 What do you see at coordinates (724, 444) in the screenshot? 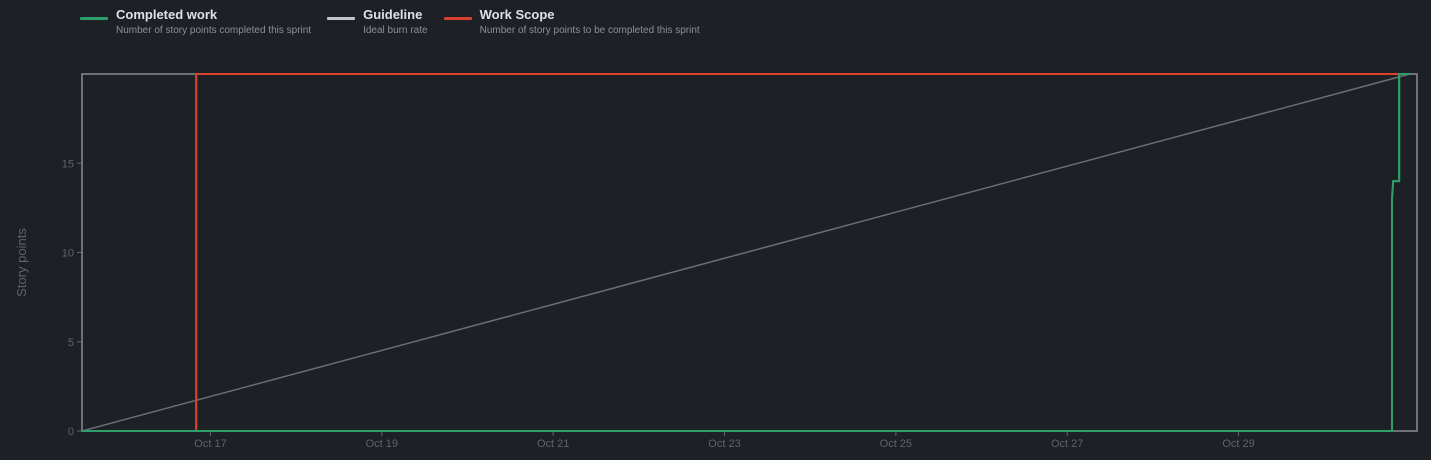
I see `x-tick-label-3: Oct 23` at bounding box center [724, 444].